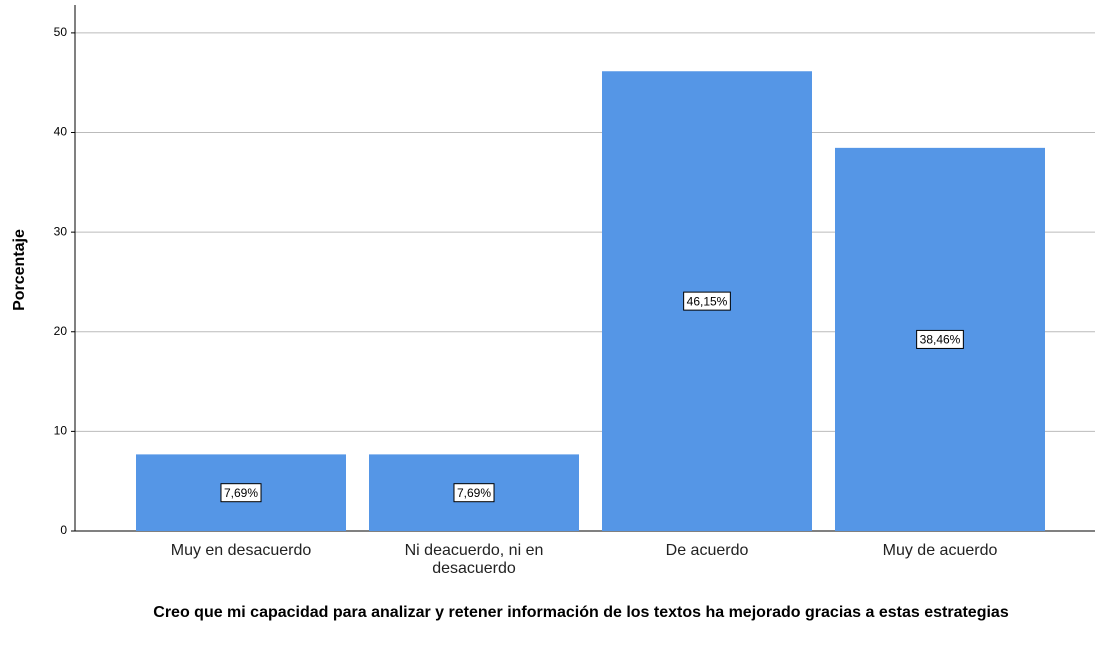 This screenshot has width=1102, height=647. I want to click on y-tick-label: 30, so click(61, 231).